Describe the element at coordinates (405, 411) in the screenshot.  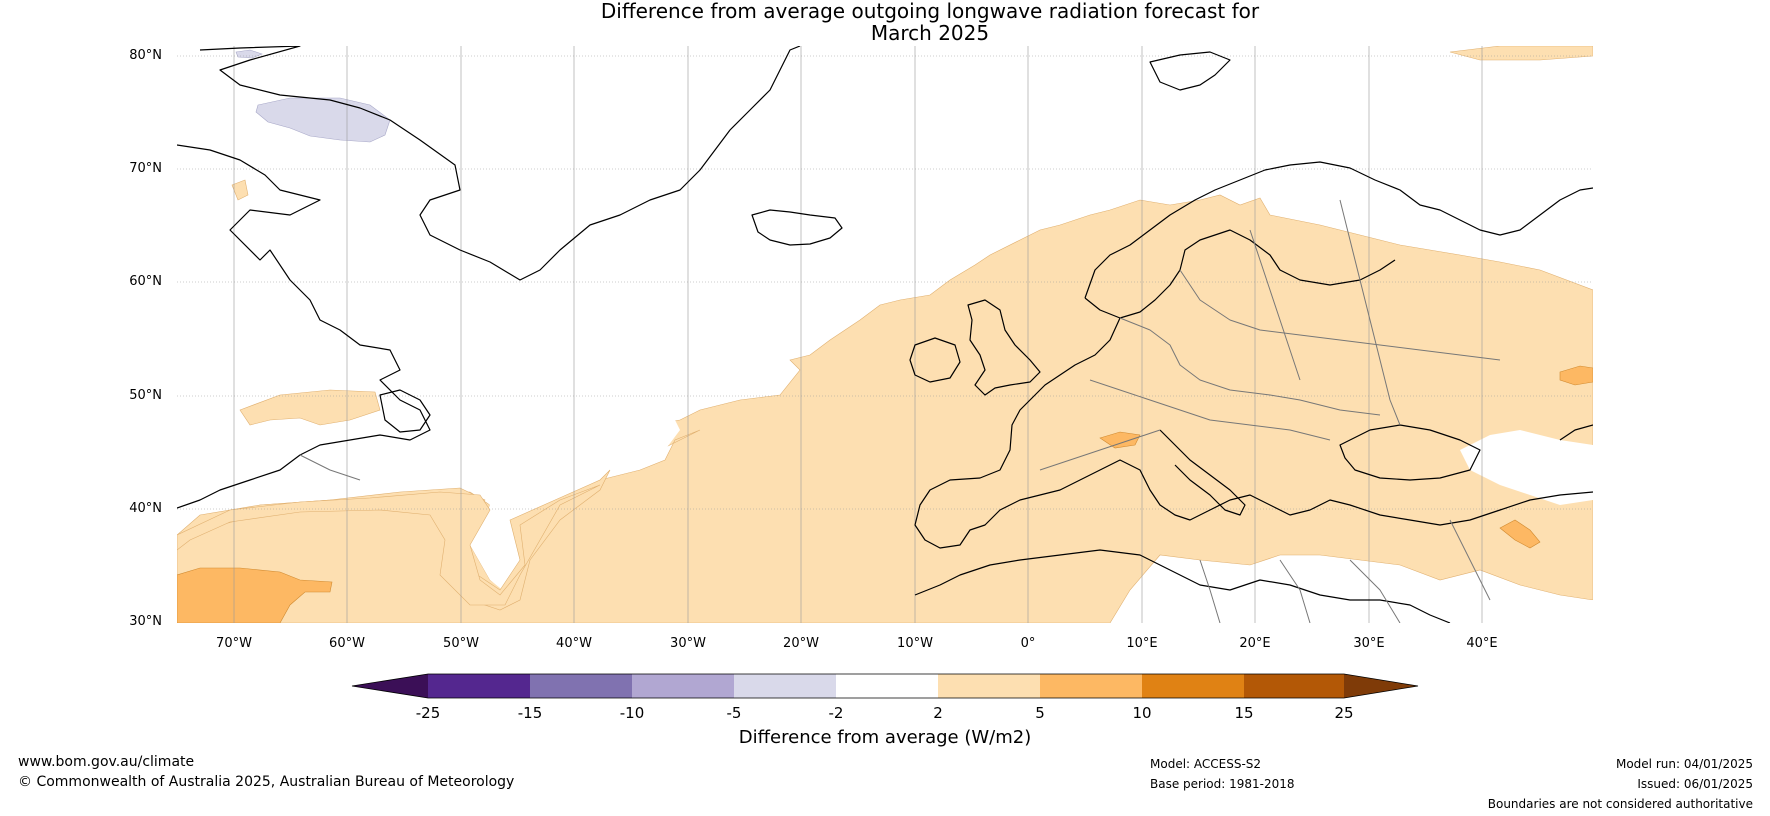
I see `coast-newfoundland` at that location.